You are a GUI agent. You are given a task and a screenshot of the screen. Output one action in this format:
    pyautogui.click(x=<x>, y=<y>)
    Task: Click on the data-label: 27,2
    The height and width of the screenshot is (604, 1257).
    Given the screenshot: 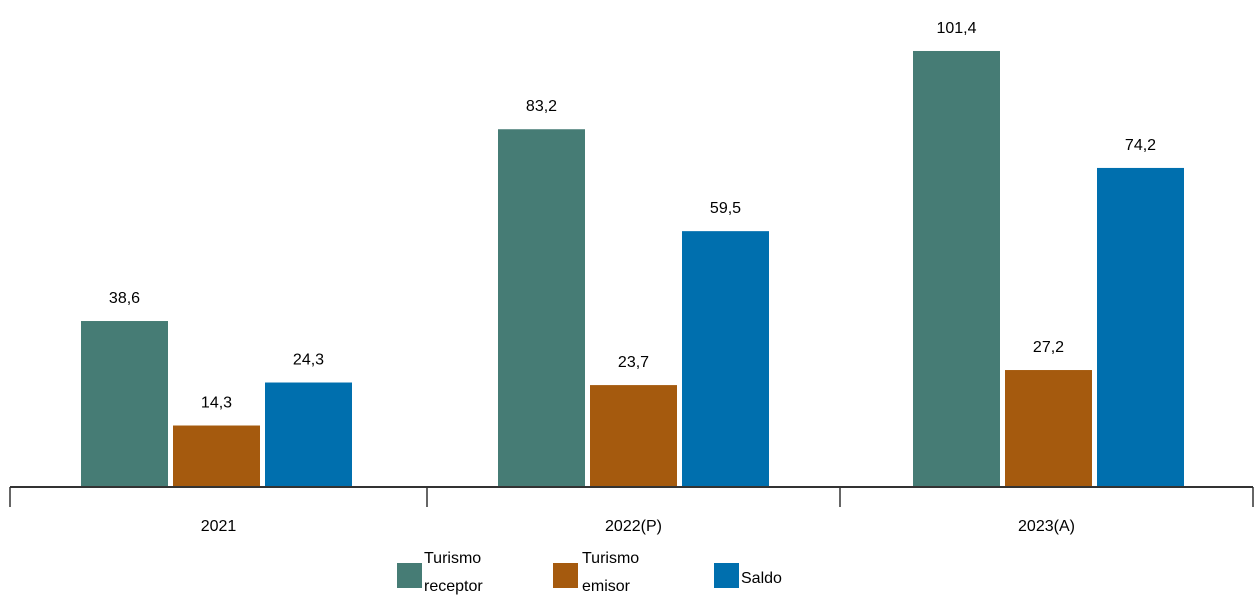 What is the action you would take?
    pyautogui.click(x=1048, y=347)
    